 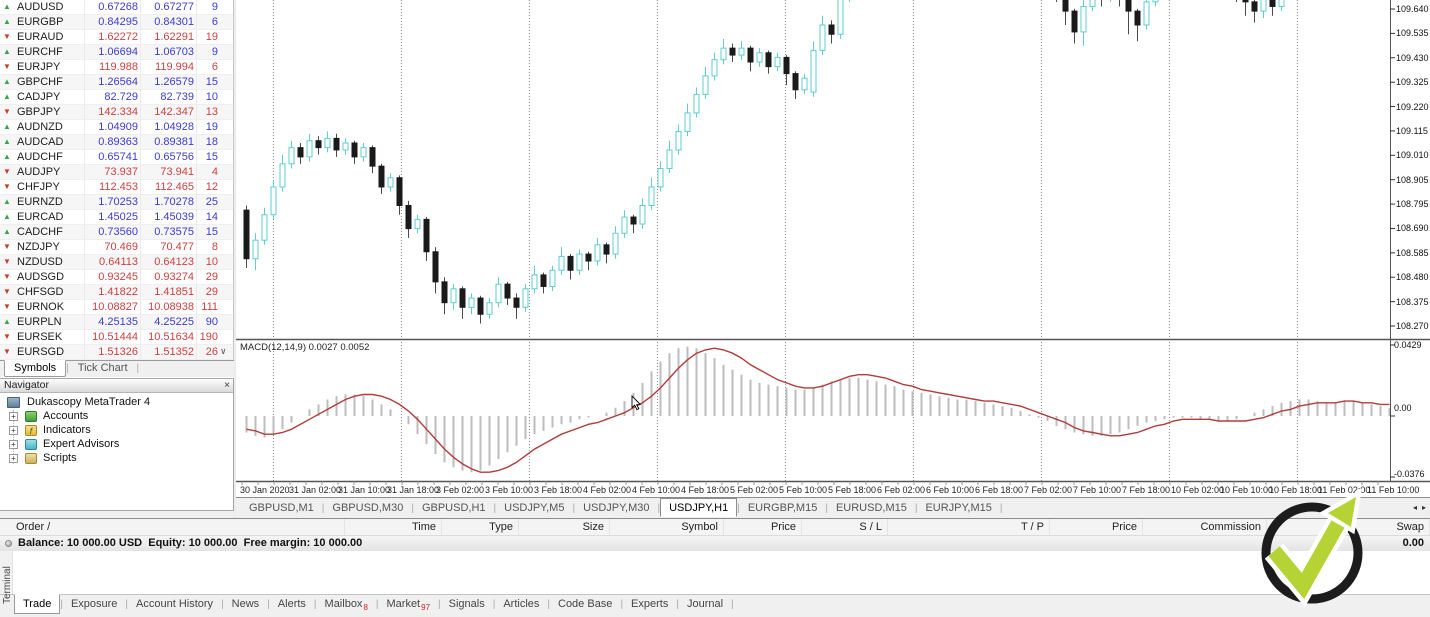 I want to click on bid-value: 142.334, so click(x=118, y=112).